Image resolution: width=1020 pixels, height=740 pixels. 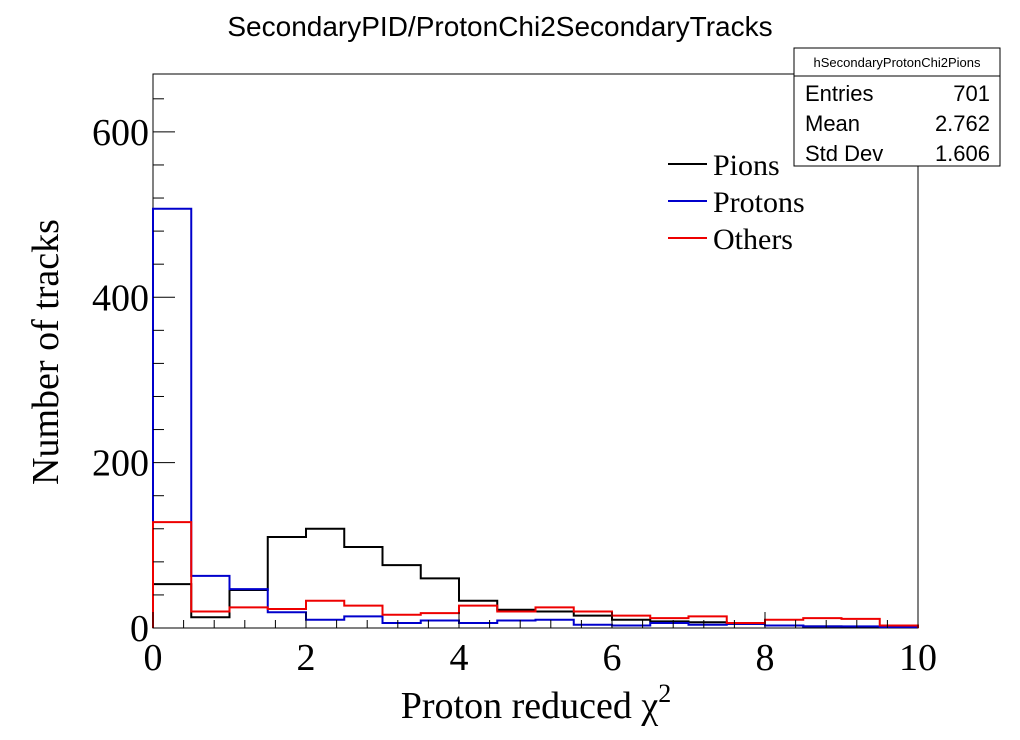 What do you see at coordinates (46, 352) in the screenshot?
I see `y-axis-label: Number of tracks` at bounding box center [46, 352].